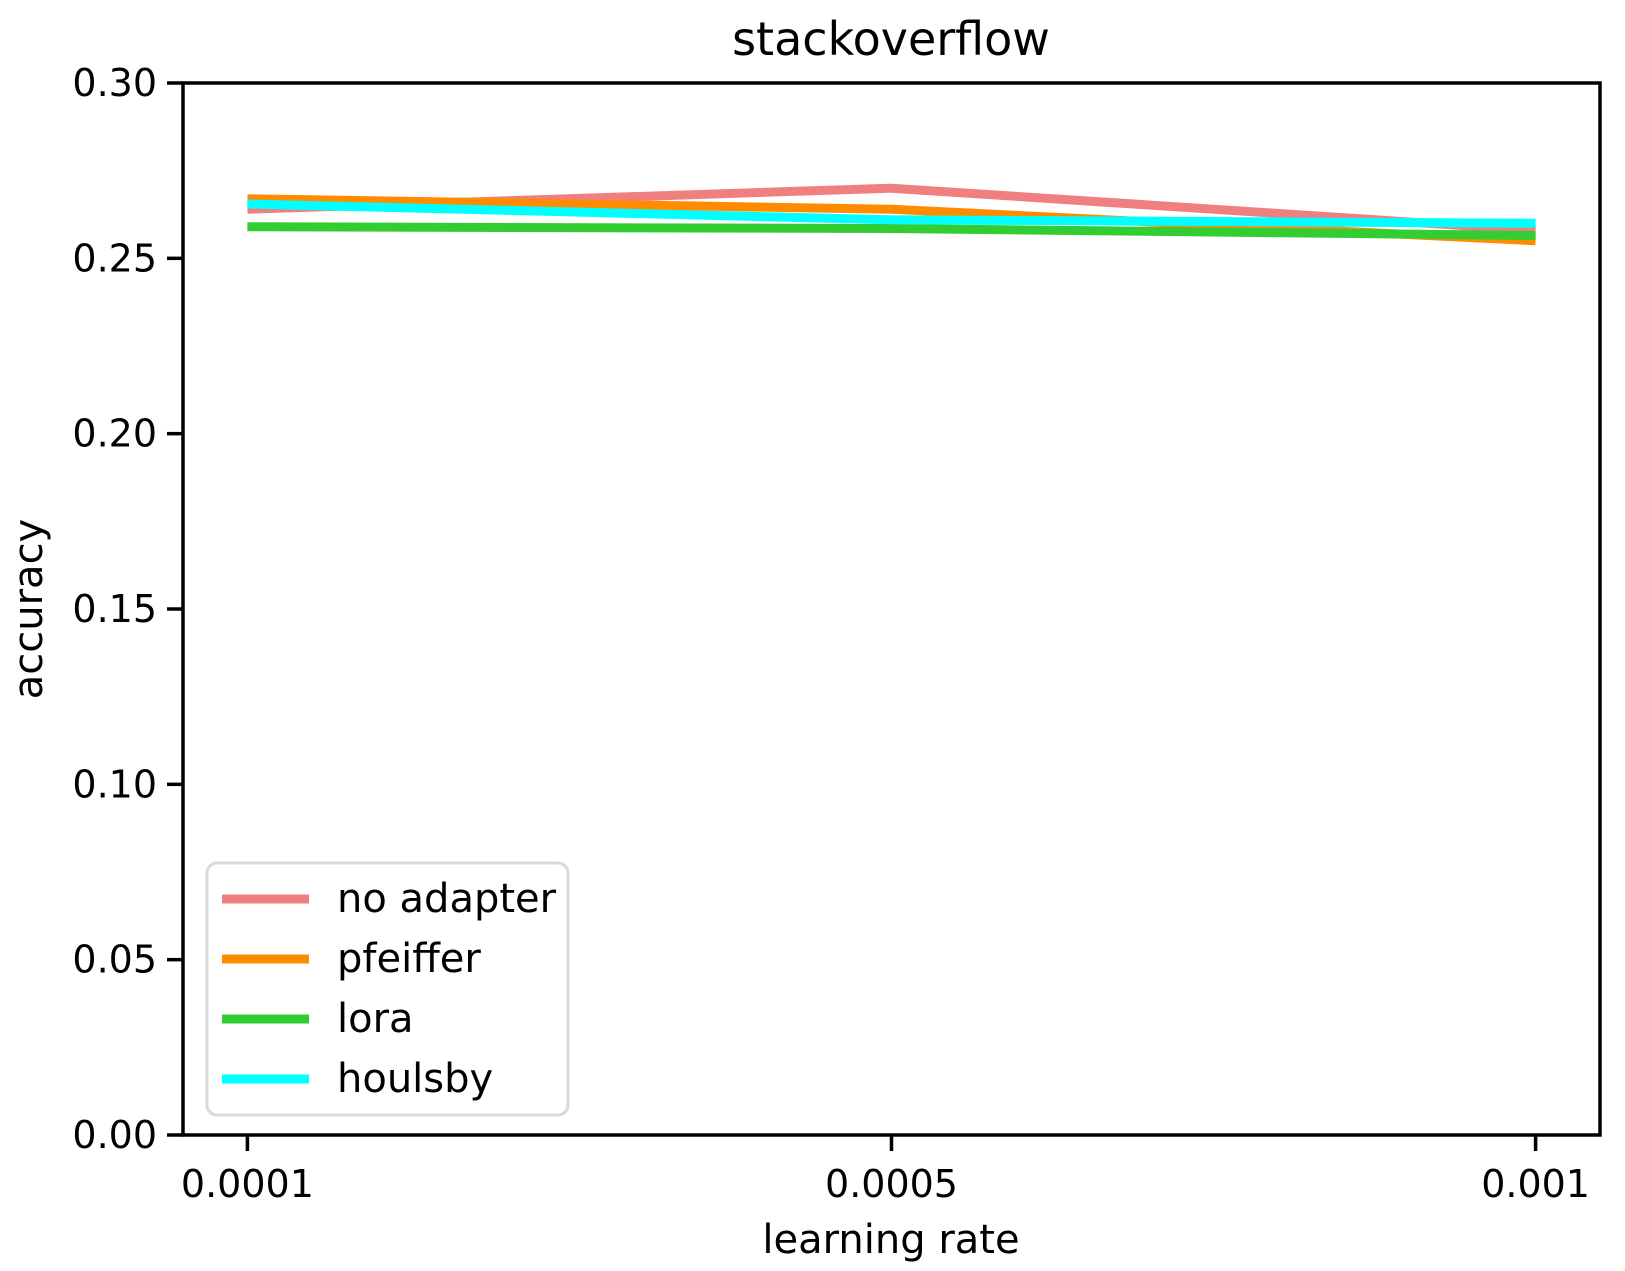 Image resolution: width=1625 pixels, height=1271 pixels. I want to click on y-axis-ticks: 0.00 0.05 0.10 0.15 0.20 0.25 0.30, so click(127, 609).